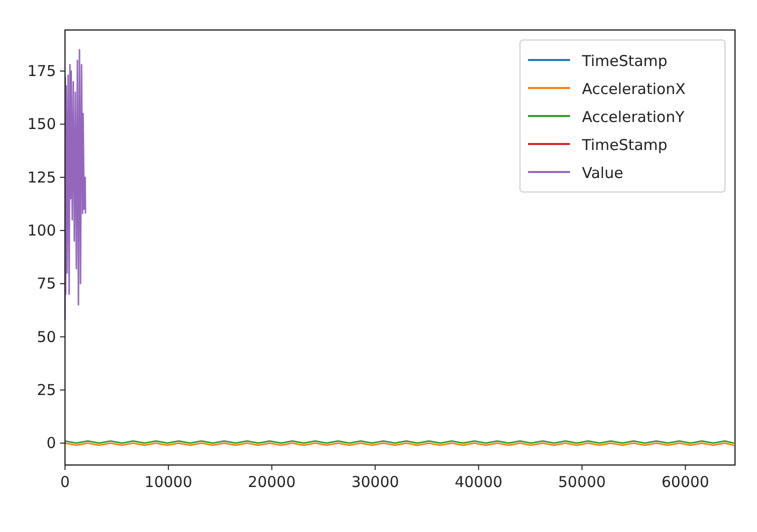  Describe the element at coordinates (582, 482) in the screenshot. I see `x-tick-label: 50000` at that location.